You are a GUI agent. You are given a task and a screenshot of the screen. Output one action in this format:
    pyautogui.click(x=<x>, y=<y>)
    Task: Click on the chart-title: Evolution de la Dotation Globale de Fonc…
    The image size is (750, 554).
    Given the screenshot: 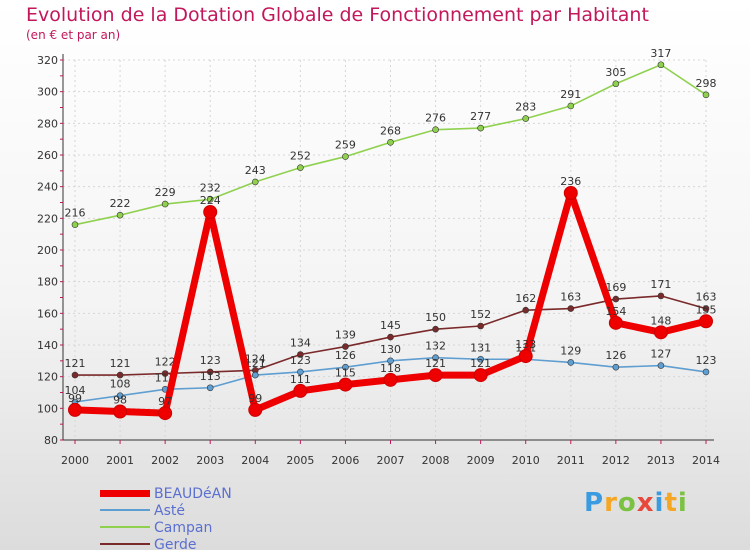 What is the action you would take?
    pyautogui.click(x=337, y=15)
    